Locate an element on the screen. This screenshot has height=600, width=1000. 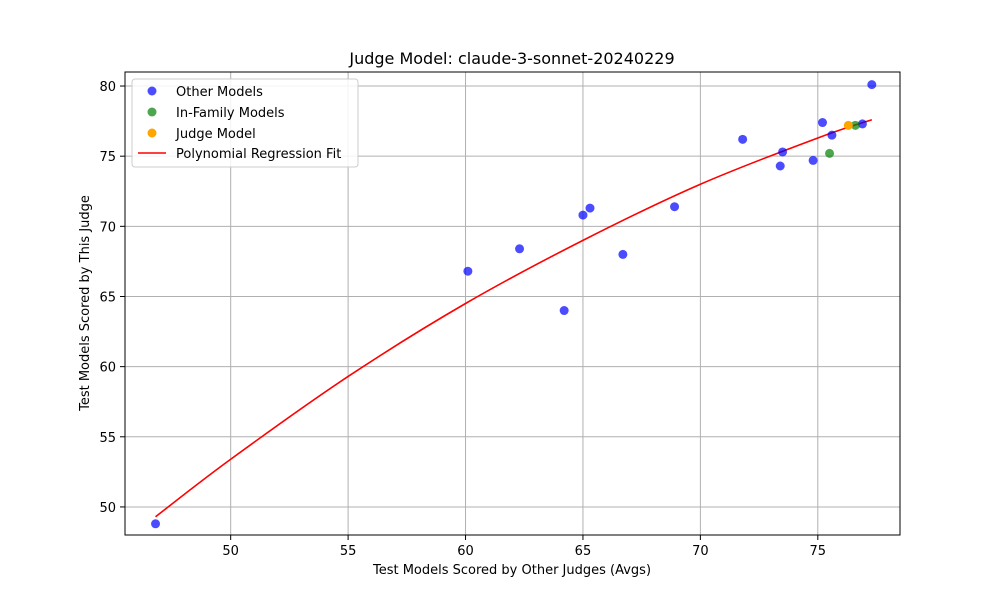
y-tick-label: 60 is located at coordinates (107, 368).